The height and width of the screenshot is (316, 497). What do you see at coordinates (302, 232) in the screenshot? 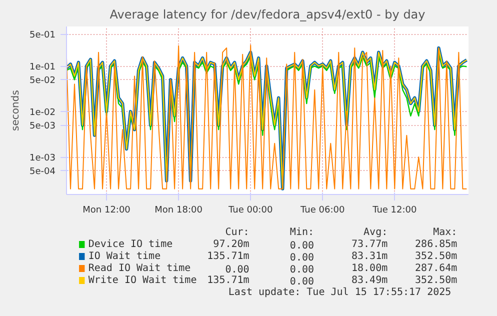
I see `text: Min:` at bounding box center [302, 232].